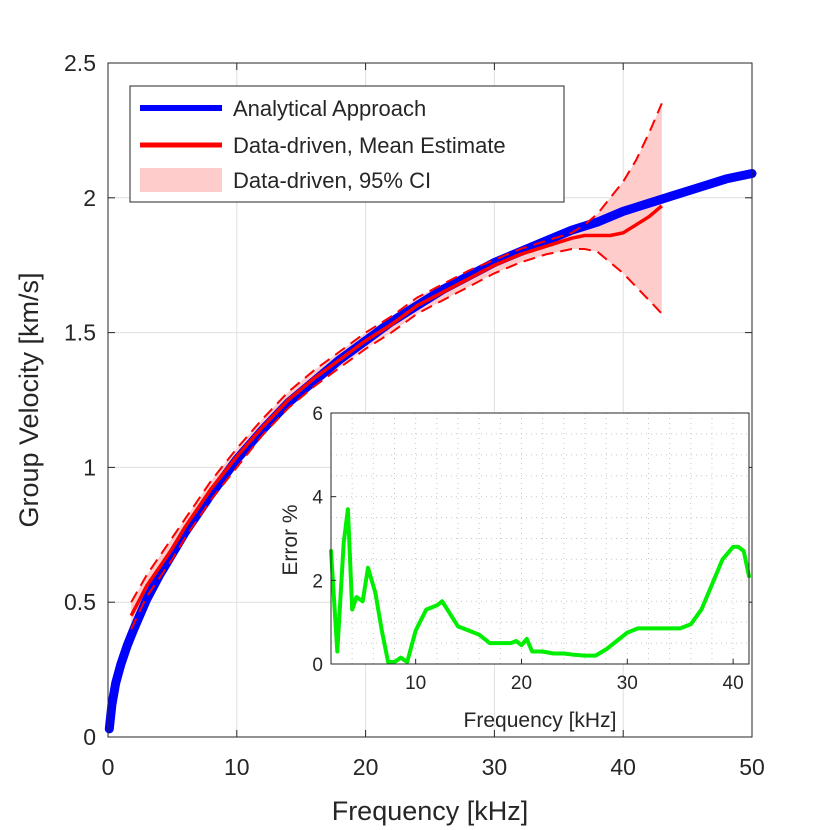 The image size is (830, 830). What do you see at coordinates (317, 414) in the screenshot?
I see `inset-y-tick-label: 6` at bounding box center [317, 414].